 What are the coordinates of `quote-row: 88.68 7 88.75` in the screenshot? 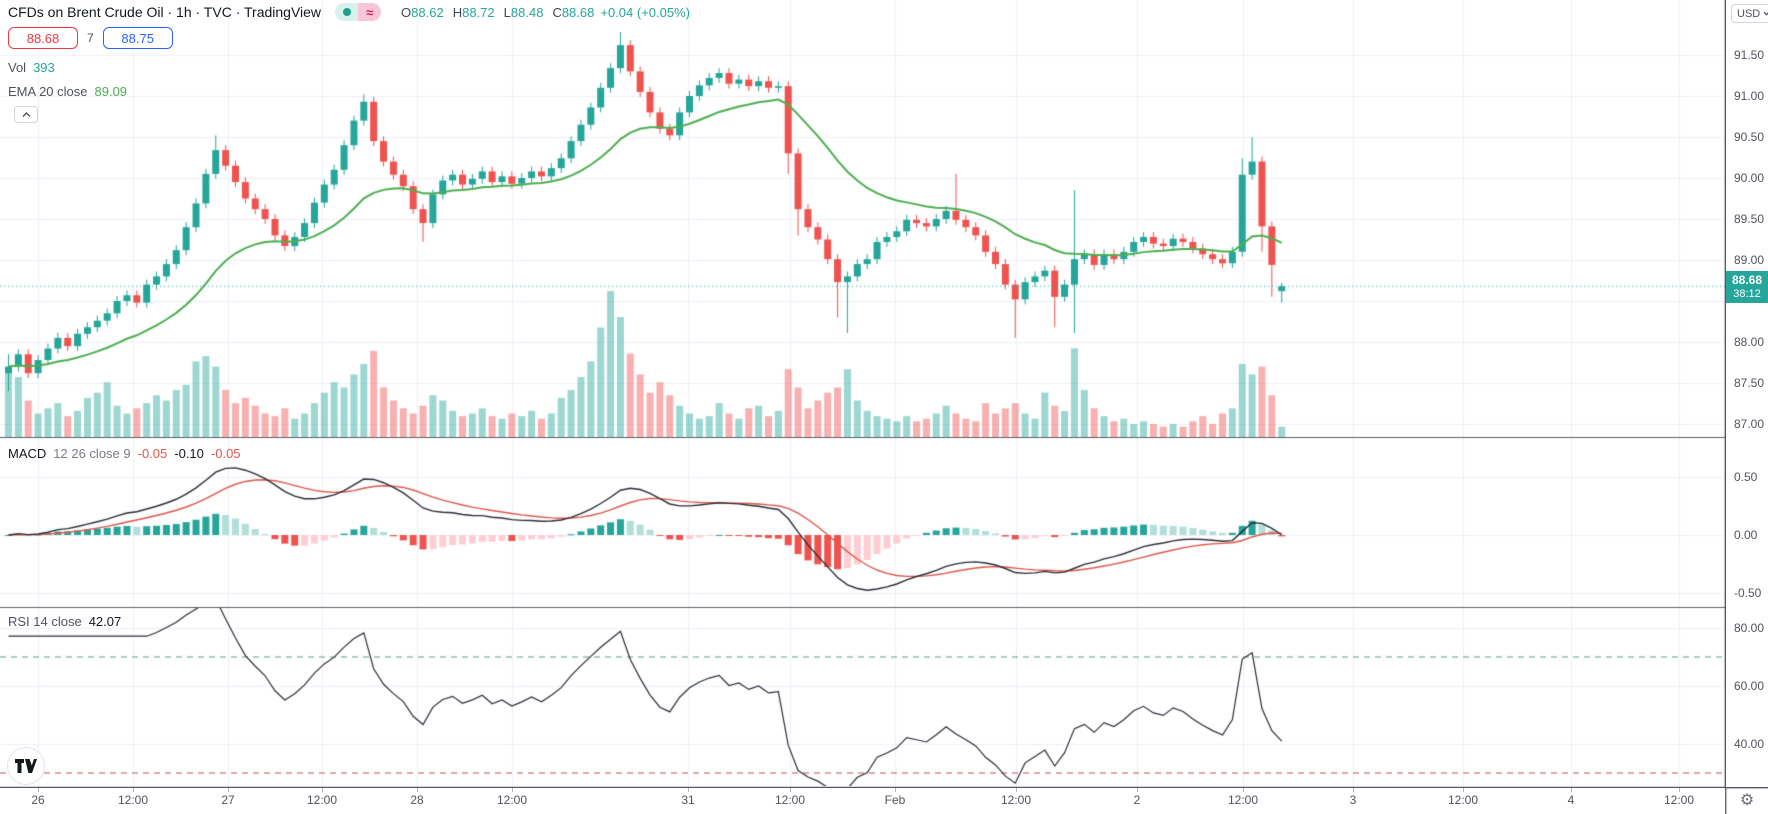 It's located at (90, 38).